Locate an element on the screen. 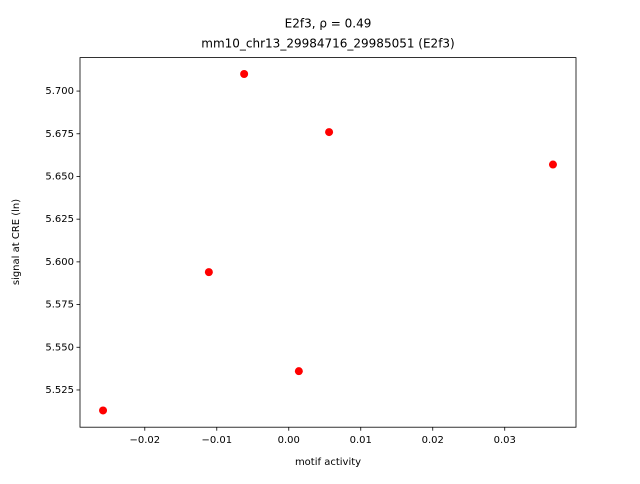  y-tick-label: 5.525 is located at coordinates (59, 390).